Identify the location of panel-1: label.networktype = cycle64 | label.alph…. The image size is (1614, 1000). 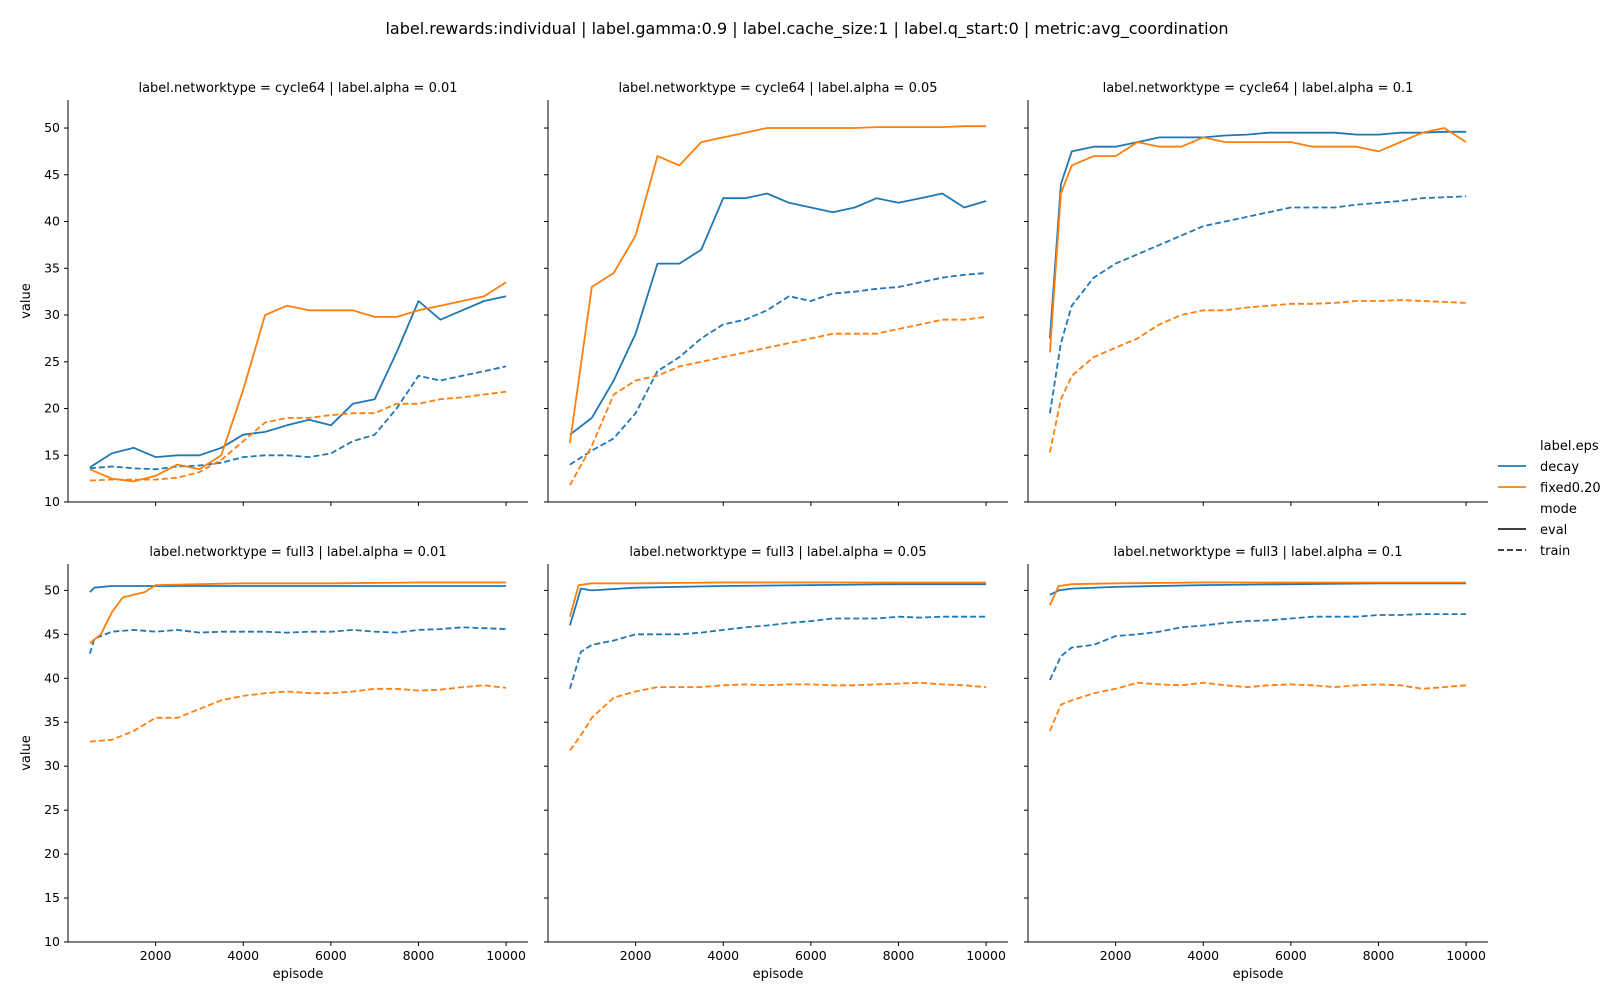
(273, 295).